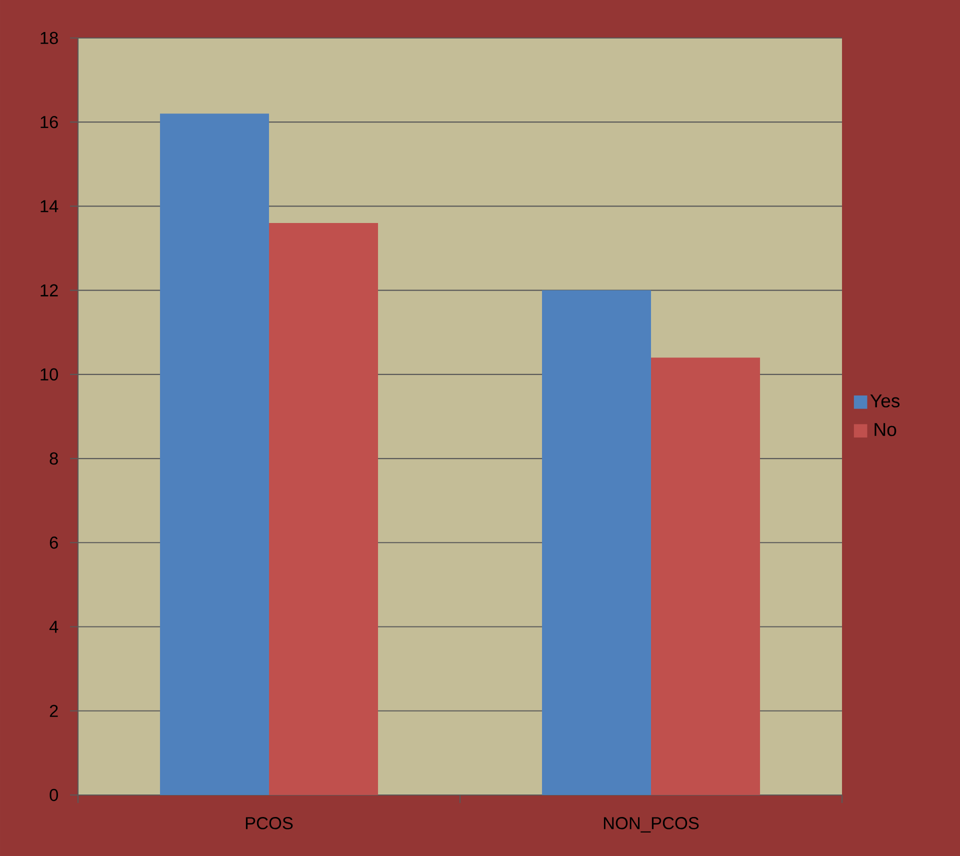  Describe the element at coordinates (53, 626) in the screenshot. I see `y-tick-label: 4` at that location.